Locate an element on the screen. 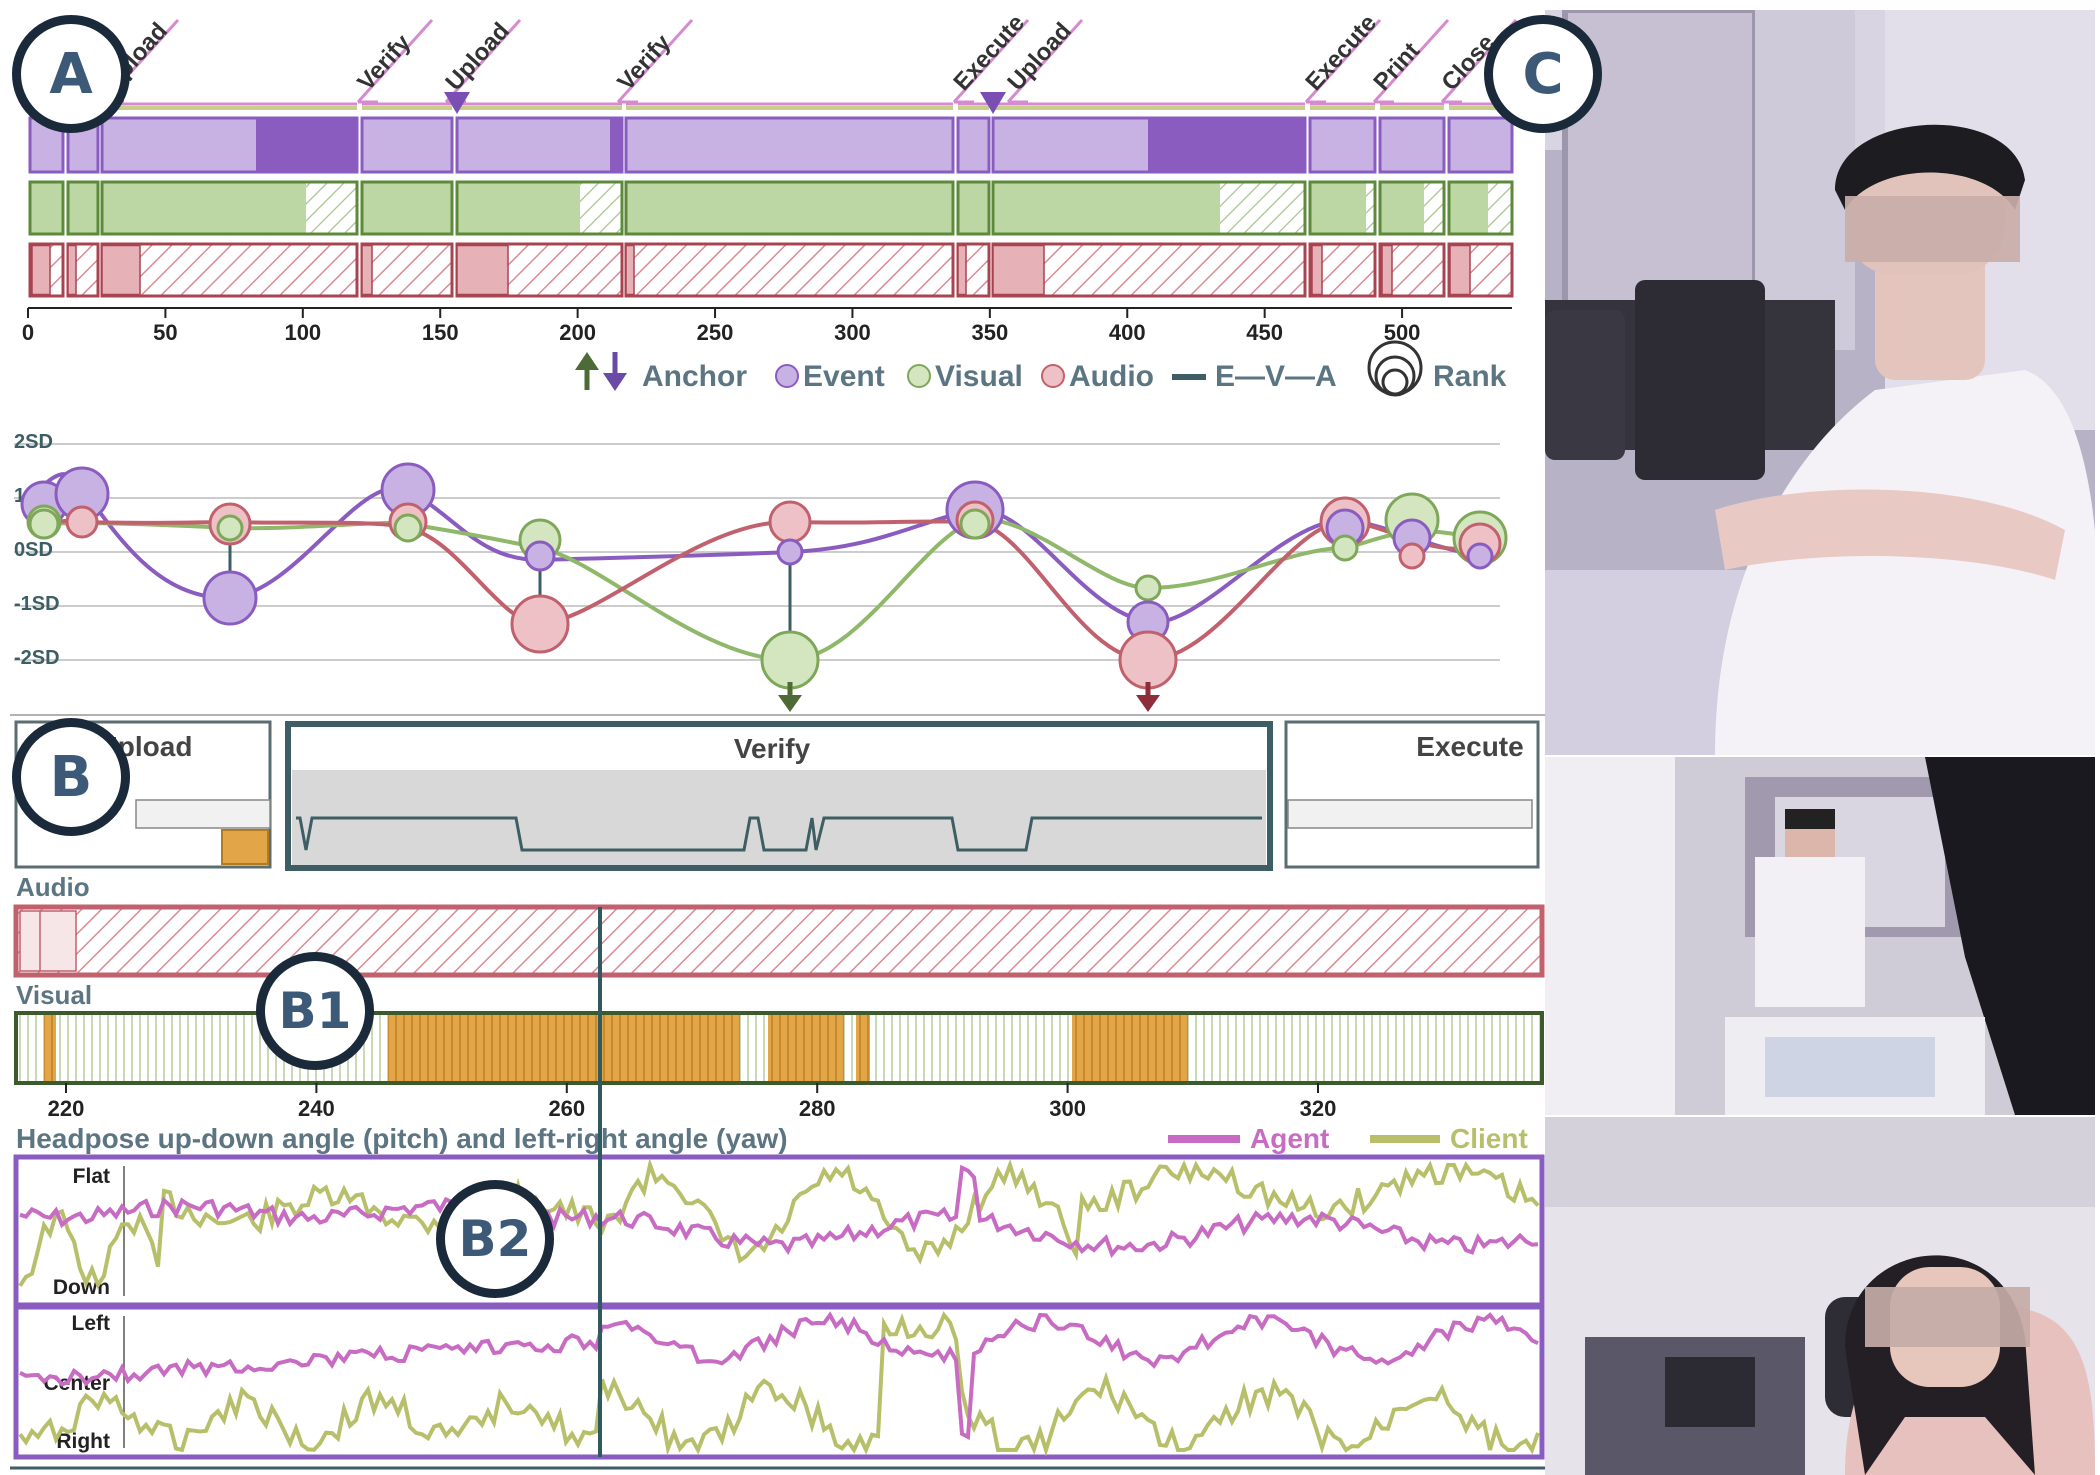 This screenshot has width=2100, height=1475. overview-axis-tick-label: 100 is located at coordinates (302, 332).